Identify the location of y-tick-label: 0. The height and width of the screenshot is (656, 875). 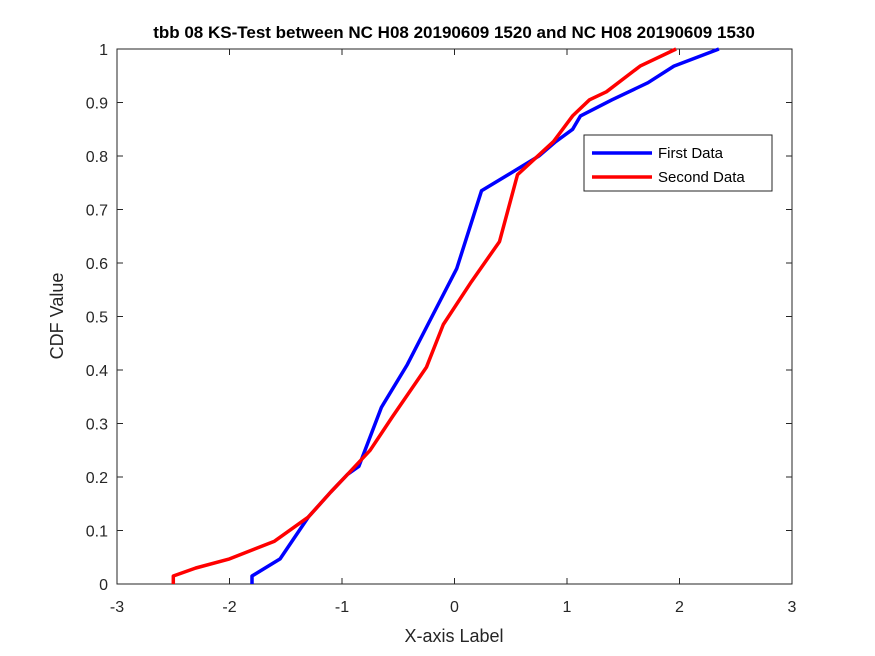
(103, 585).